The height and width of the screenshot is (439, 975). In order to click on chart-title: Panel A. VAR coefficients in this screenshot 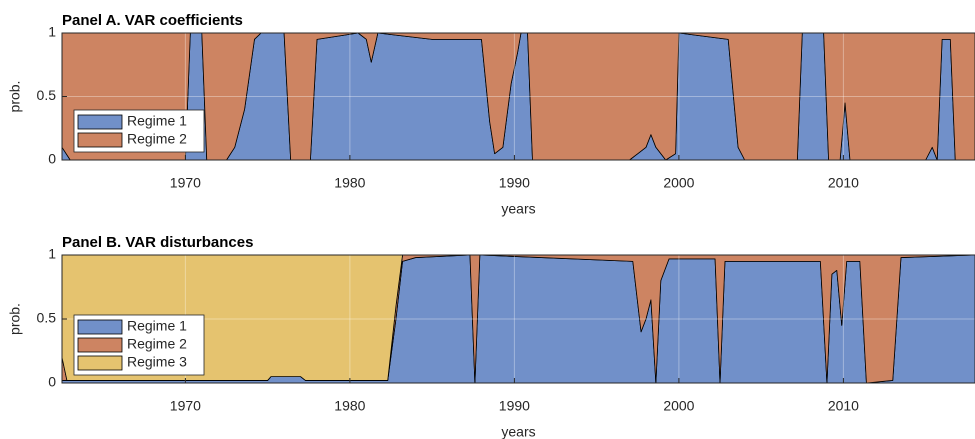, I will do `click(152, 20)`.